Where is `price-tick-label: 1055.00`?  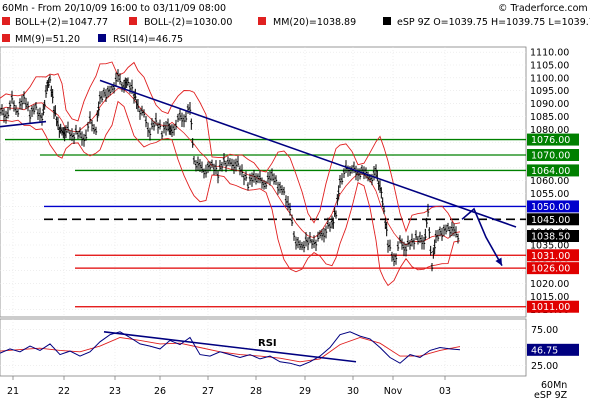
price-tick-label: 1055.00 is located at coordinates (549, 194).